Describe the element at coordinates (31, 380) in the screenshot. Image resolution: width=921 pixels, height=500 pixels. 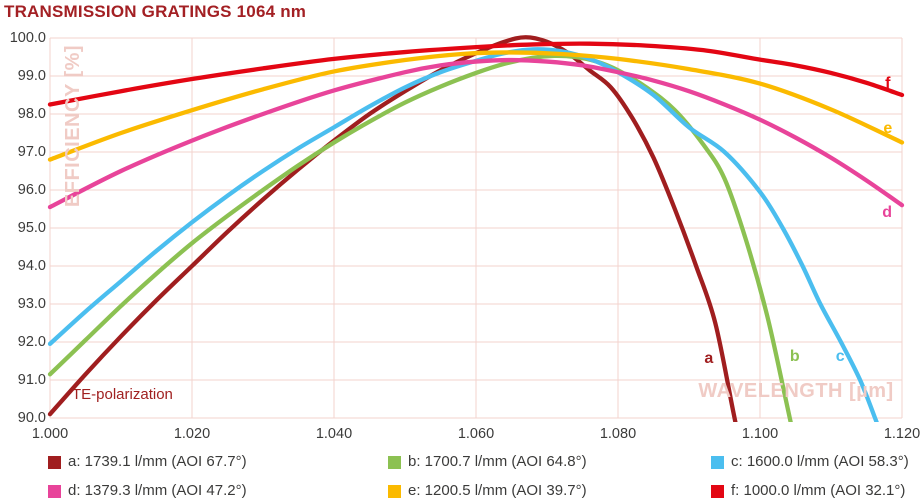
I see `y-tick-label: 91.0` at that location.